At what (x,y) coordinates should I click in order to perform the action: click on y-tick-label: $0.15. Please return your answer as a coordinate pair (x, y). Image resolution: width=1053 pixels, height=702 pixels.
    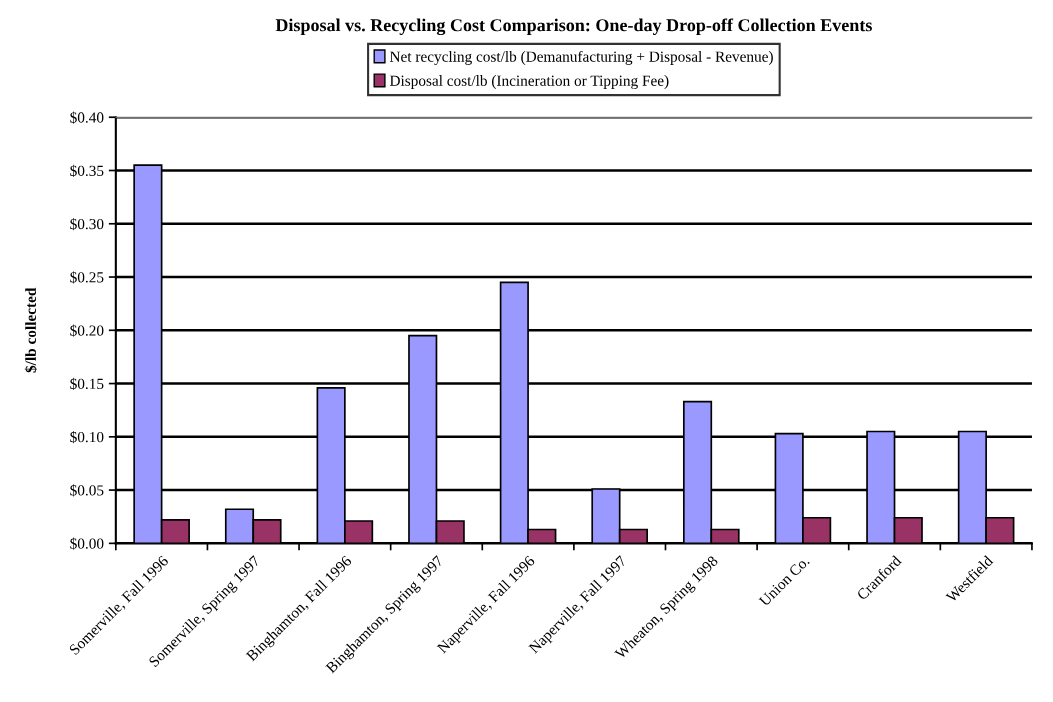
    Looking at the image, I should click on (87, 384).